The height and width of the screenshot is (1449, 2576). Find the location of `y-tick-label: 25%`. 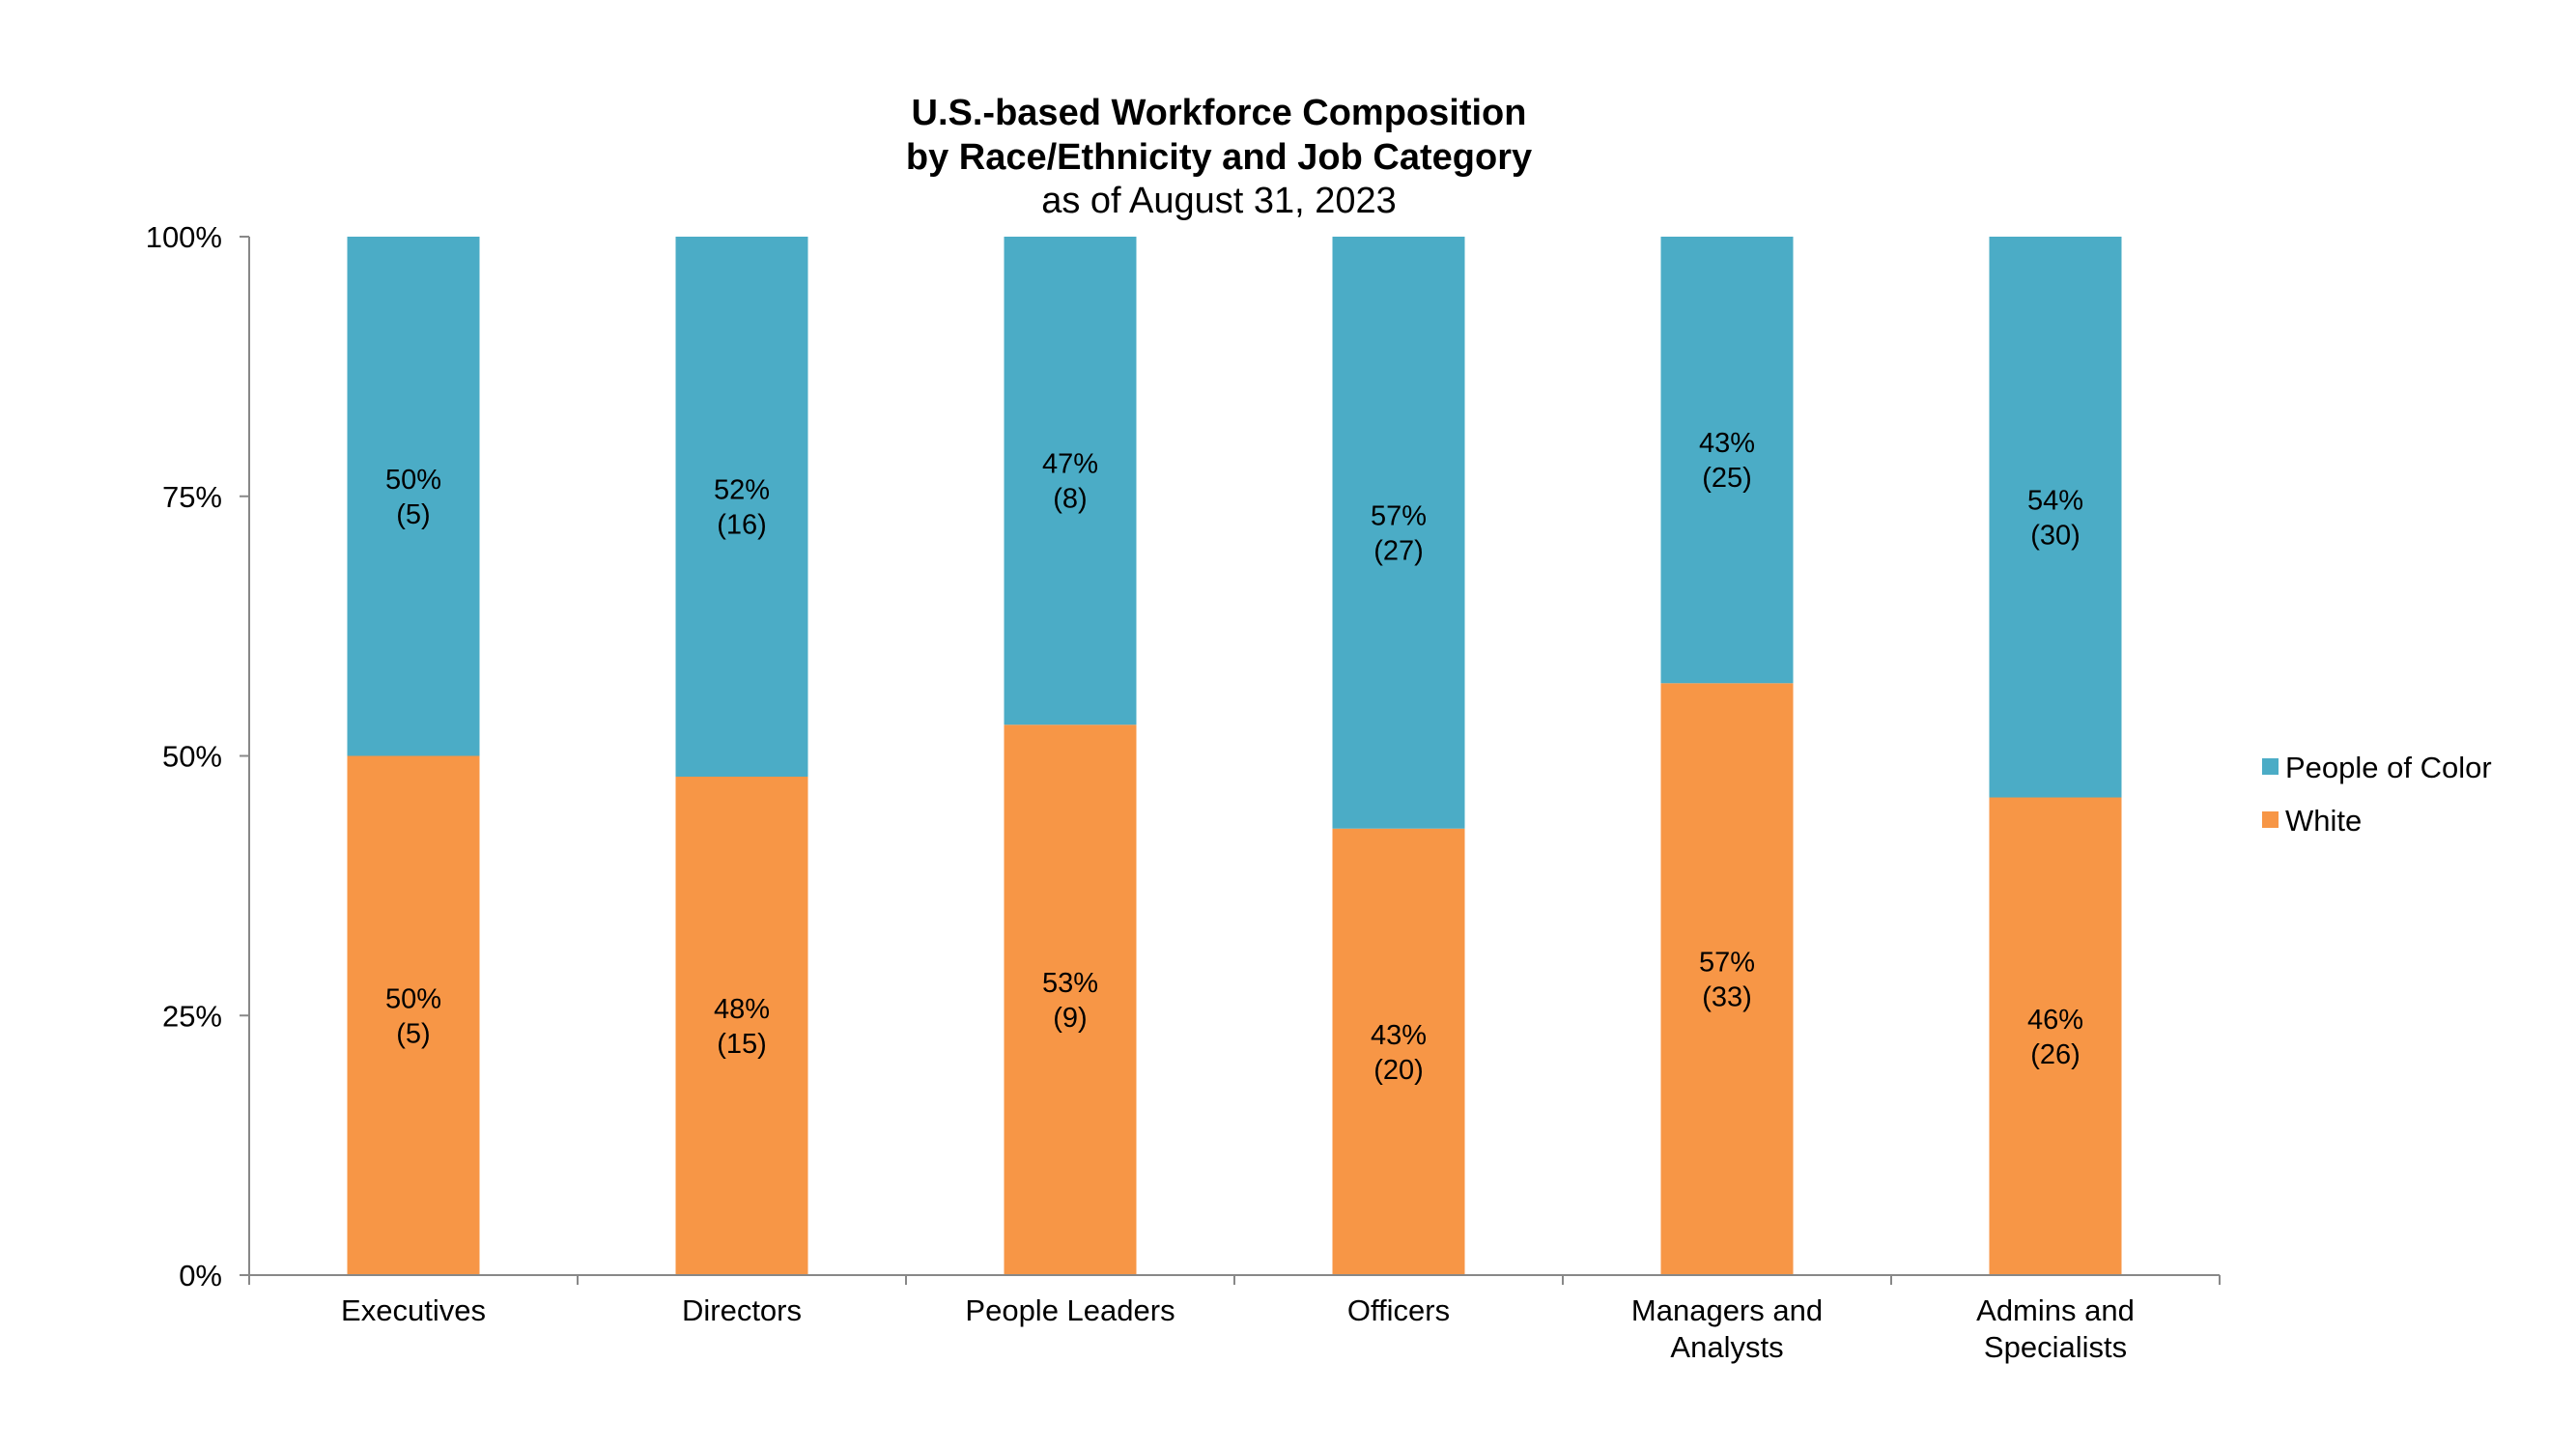

y-tick-label: 25% is located at coordinates (192, 1016).